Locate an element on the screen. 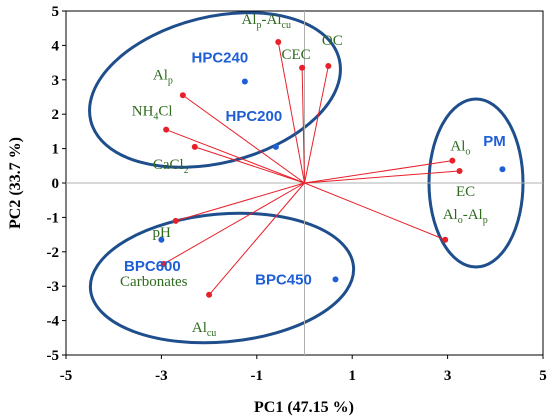 This screenshot has width=550, height=420. y-tick-label: 0 is located at coordinates (56, 184).